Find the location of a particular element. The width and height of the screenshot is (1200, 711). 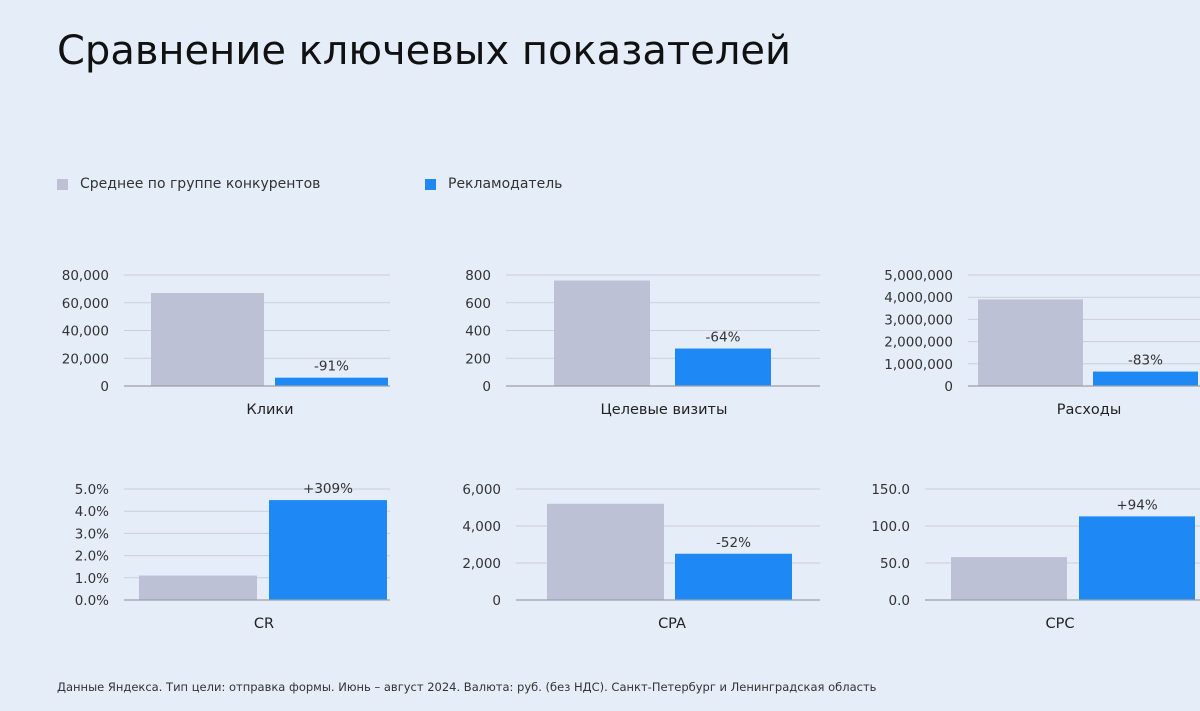

chart-clicks: 80,000 60,000 40,000 20,000 0 -91% Клики is located at coordinates (226, 343).